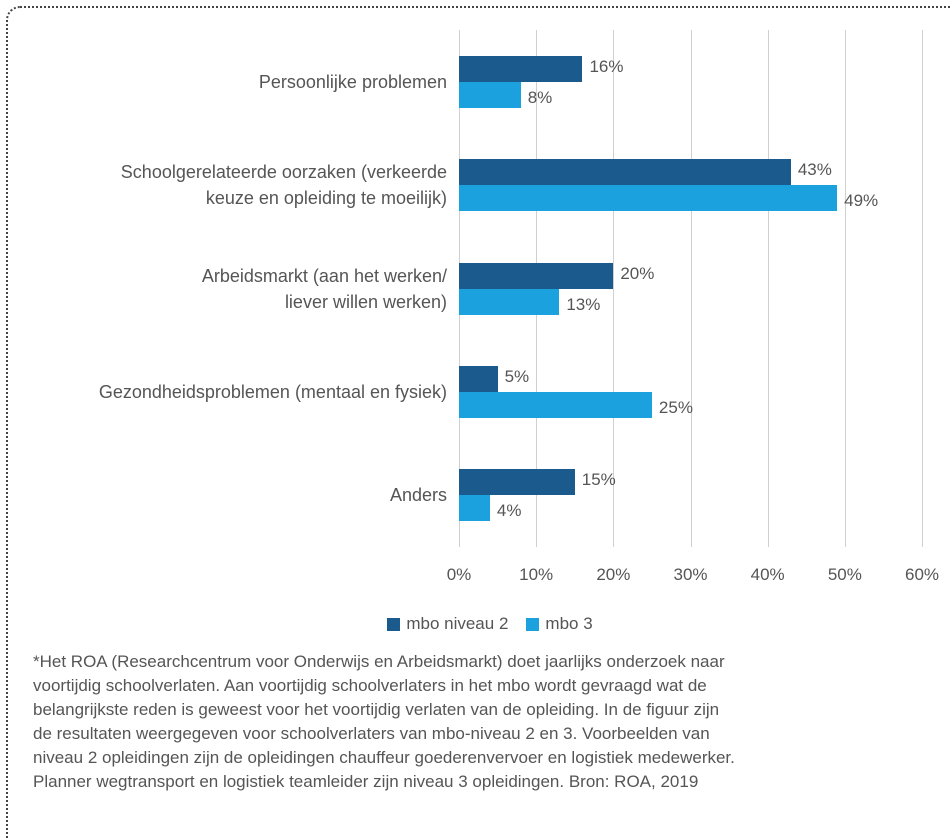  I want to click on data-label: 43%, so click(814, 170).